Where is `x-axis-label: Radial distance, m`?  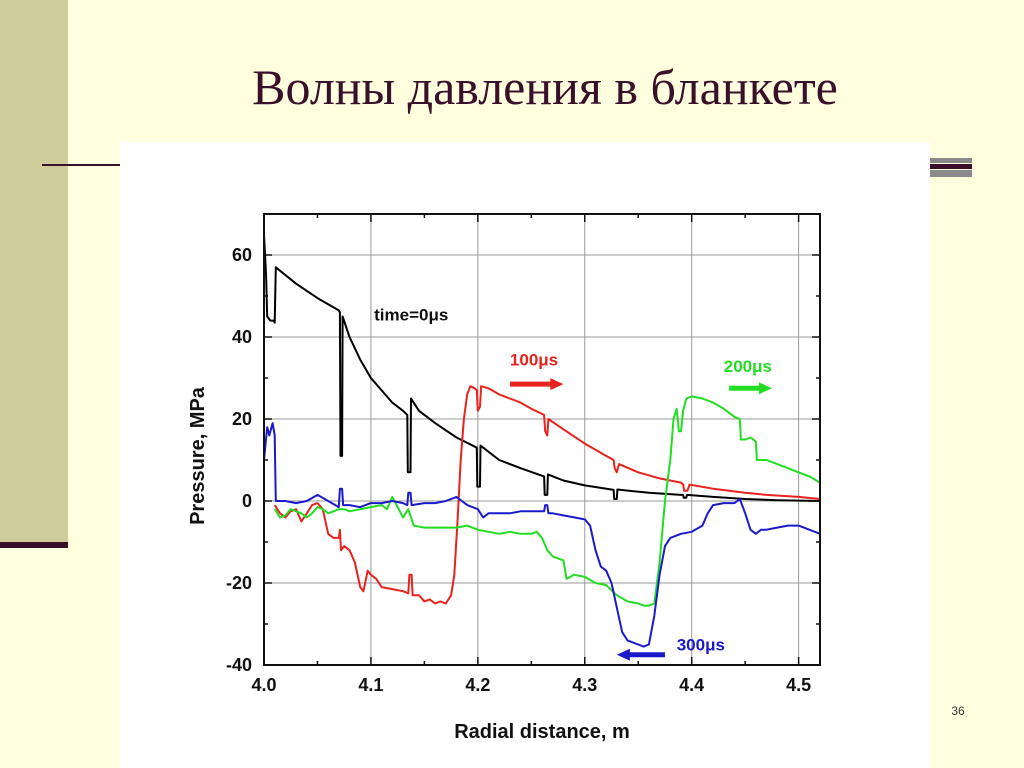 x-axis-label: Radial distance, m is located at coordinates (542, 732).